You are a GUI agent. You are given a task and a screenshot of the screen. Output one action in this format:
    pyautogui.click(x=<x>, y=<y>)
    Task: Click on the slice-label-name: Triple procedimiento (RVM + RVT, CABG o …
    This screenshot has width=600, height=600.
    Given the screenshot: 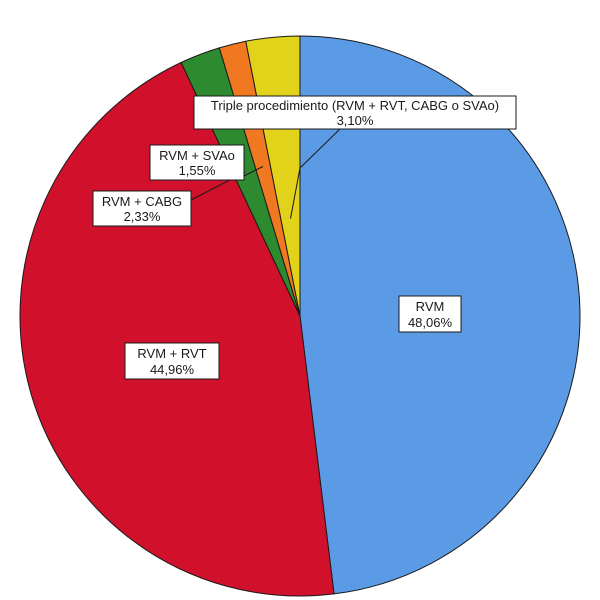 What is the action you would take?
    pyautogui.click(x=355, y=105)
    